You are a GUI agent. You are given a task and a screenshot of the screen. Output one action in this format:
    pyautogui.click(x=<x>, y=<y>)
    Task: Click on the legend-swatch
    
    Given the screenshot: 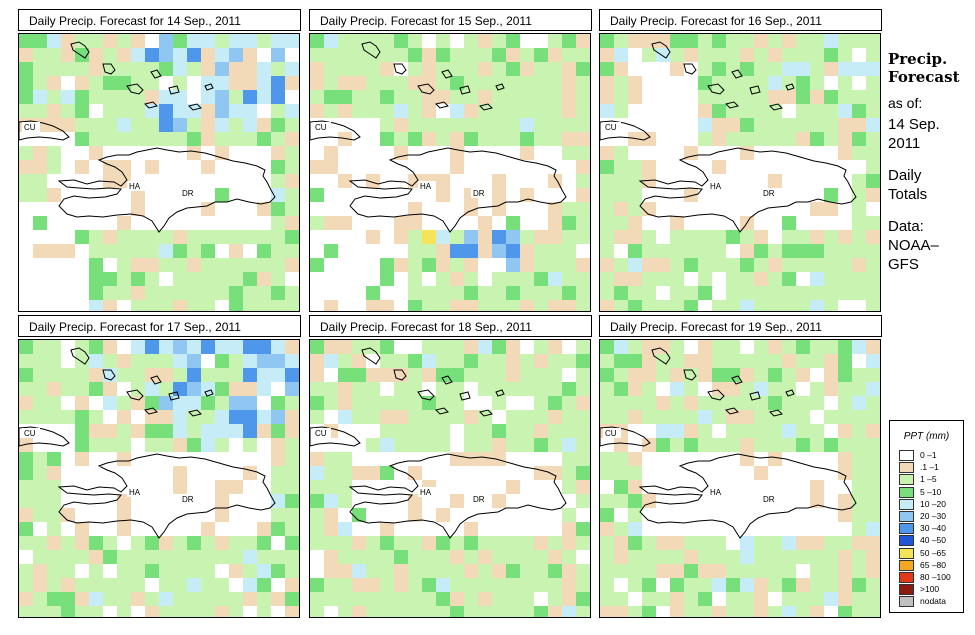 What is the action you would take?
    pyautogui.click(x=906, y=541)
    